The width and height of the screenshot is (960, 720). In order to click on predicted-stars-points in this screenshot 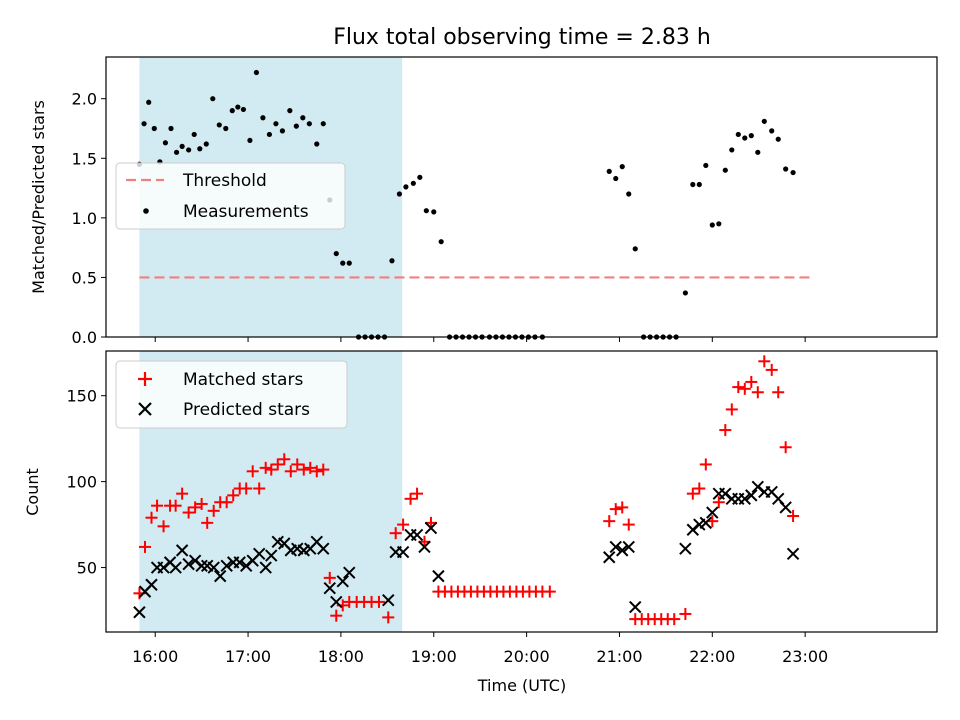, I will do `click(466, 549)`.